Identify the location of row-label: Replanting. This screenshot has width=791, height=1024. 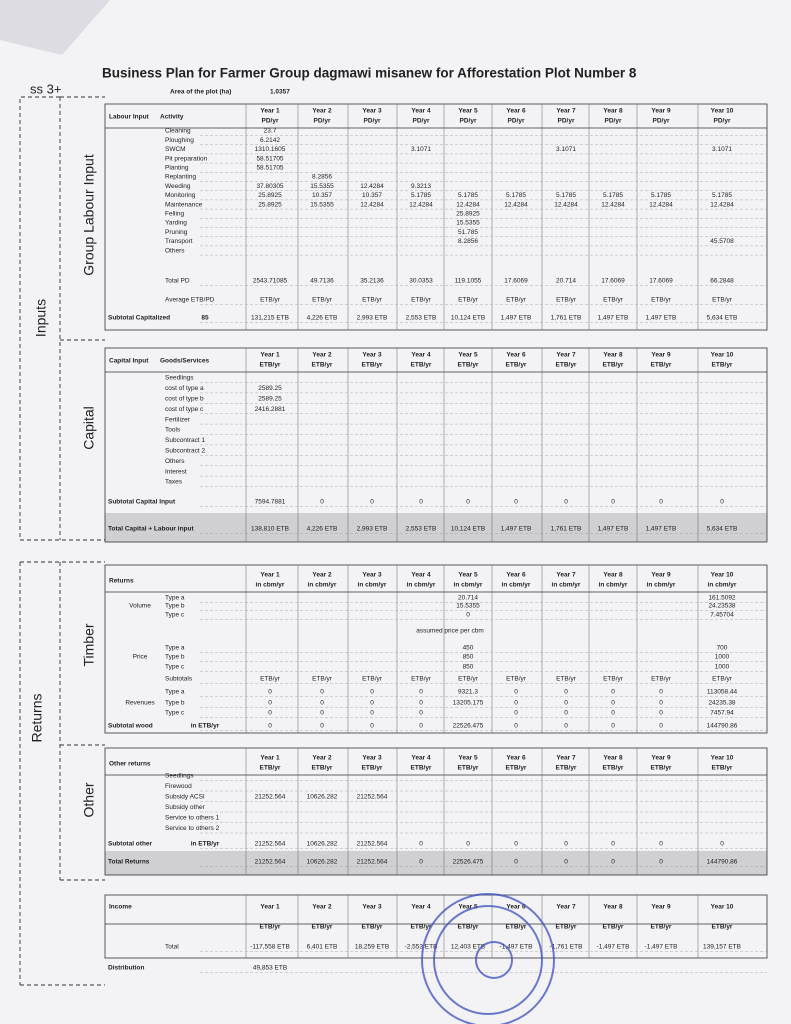
(180, 177).